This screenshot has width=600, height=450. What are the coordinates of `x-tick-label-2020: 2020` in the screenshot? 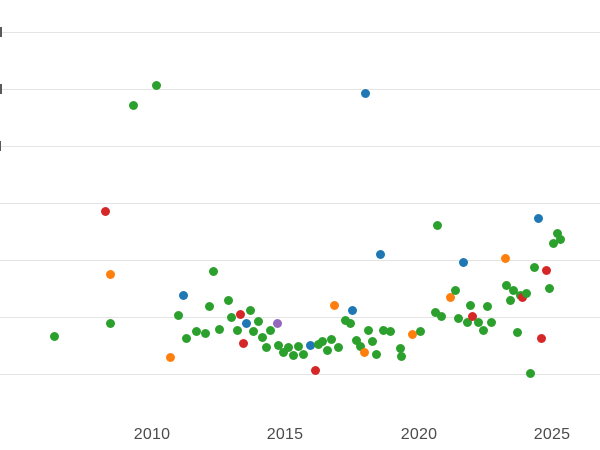 It's located at (419, 434).